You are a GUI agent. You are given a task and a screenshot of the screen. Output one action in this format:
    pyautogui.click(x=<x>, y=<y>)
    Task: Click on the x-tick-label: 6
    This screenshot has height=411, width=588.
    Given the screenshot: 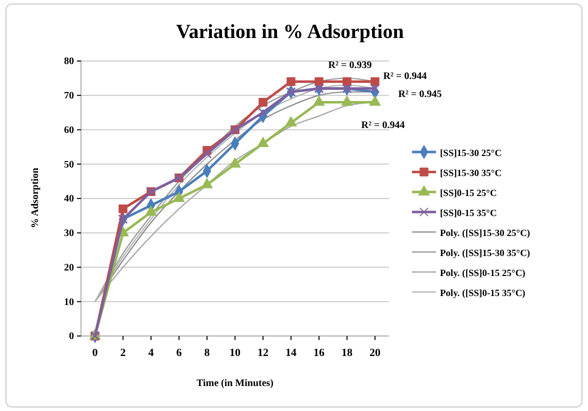 What is the action you would take?
    pyautogui.click(x=179, y=353)
    